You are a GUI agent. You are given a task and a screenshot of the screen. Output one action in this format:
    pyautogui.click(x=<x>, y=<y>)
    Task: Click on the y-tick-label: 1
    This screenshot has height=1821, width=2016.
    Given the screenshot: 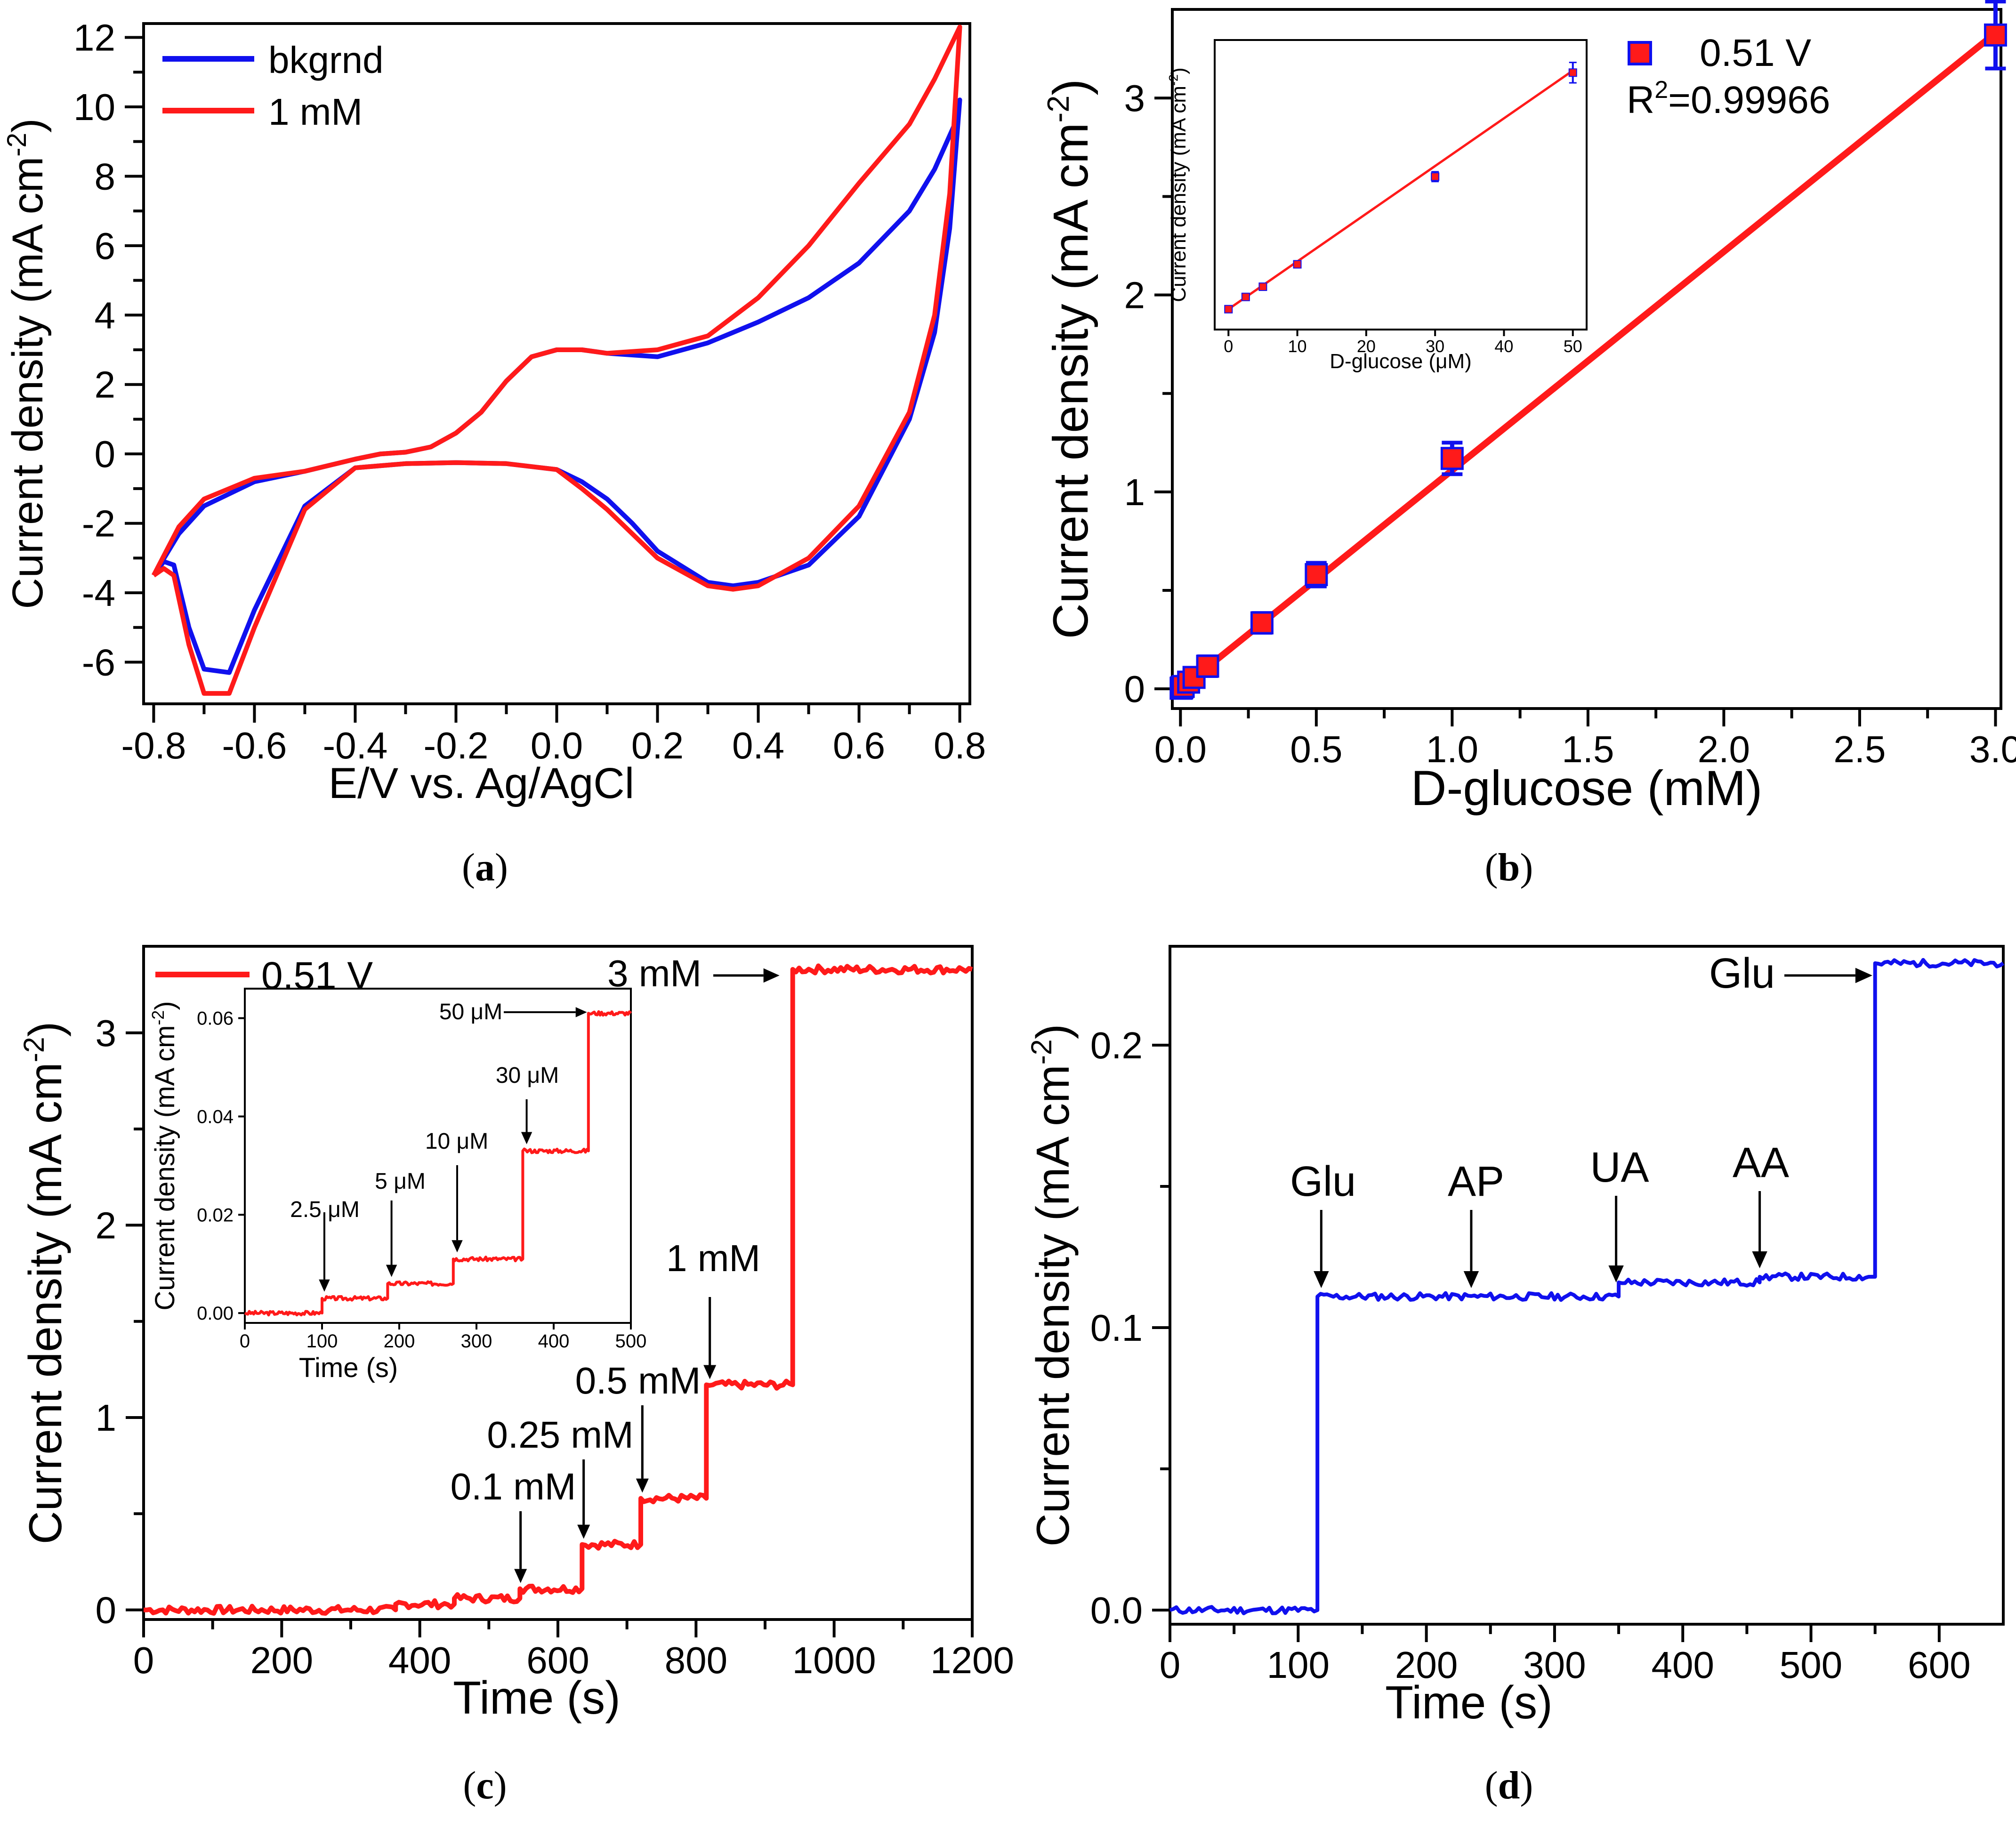 What is the action you would take?
    pyautogui.click(x=1134, y=492)
    